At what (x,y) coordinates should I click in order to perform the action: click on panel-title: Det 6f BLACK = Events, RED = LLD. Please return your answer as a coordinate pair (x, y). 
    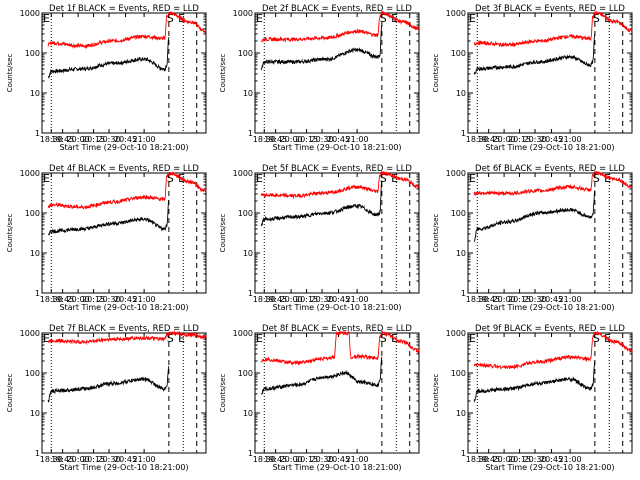
    Looking at the image, I should click on (550, 169).